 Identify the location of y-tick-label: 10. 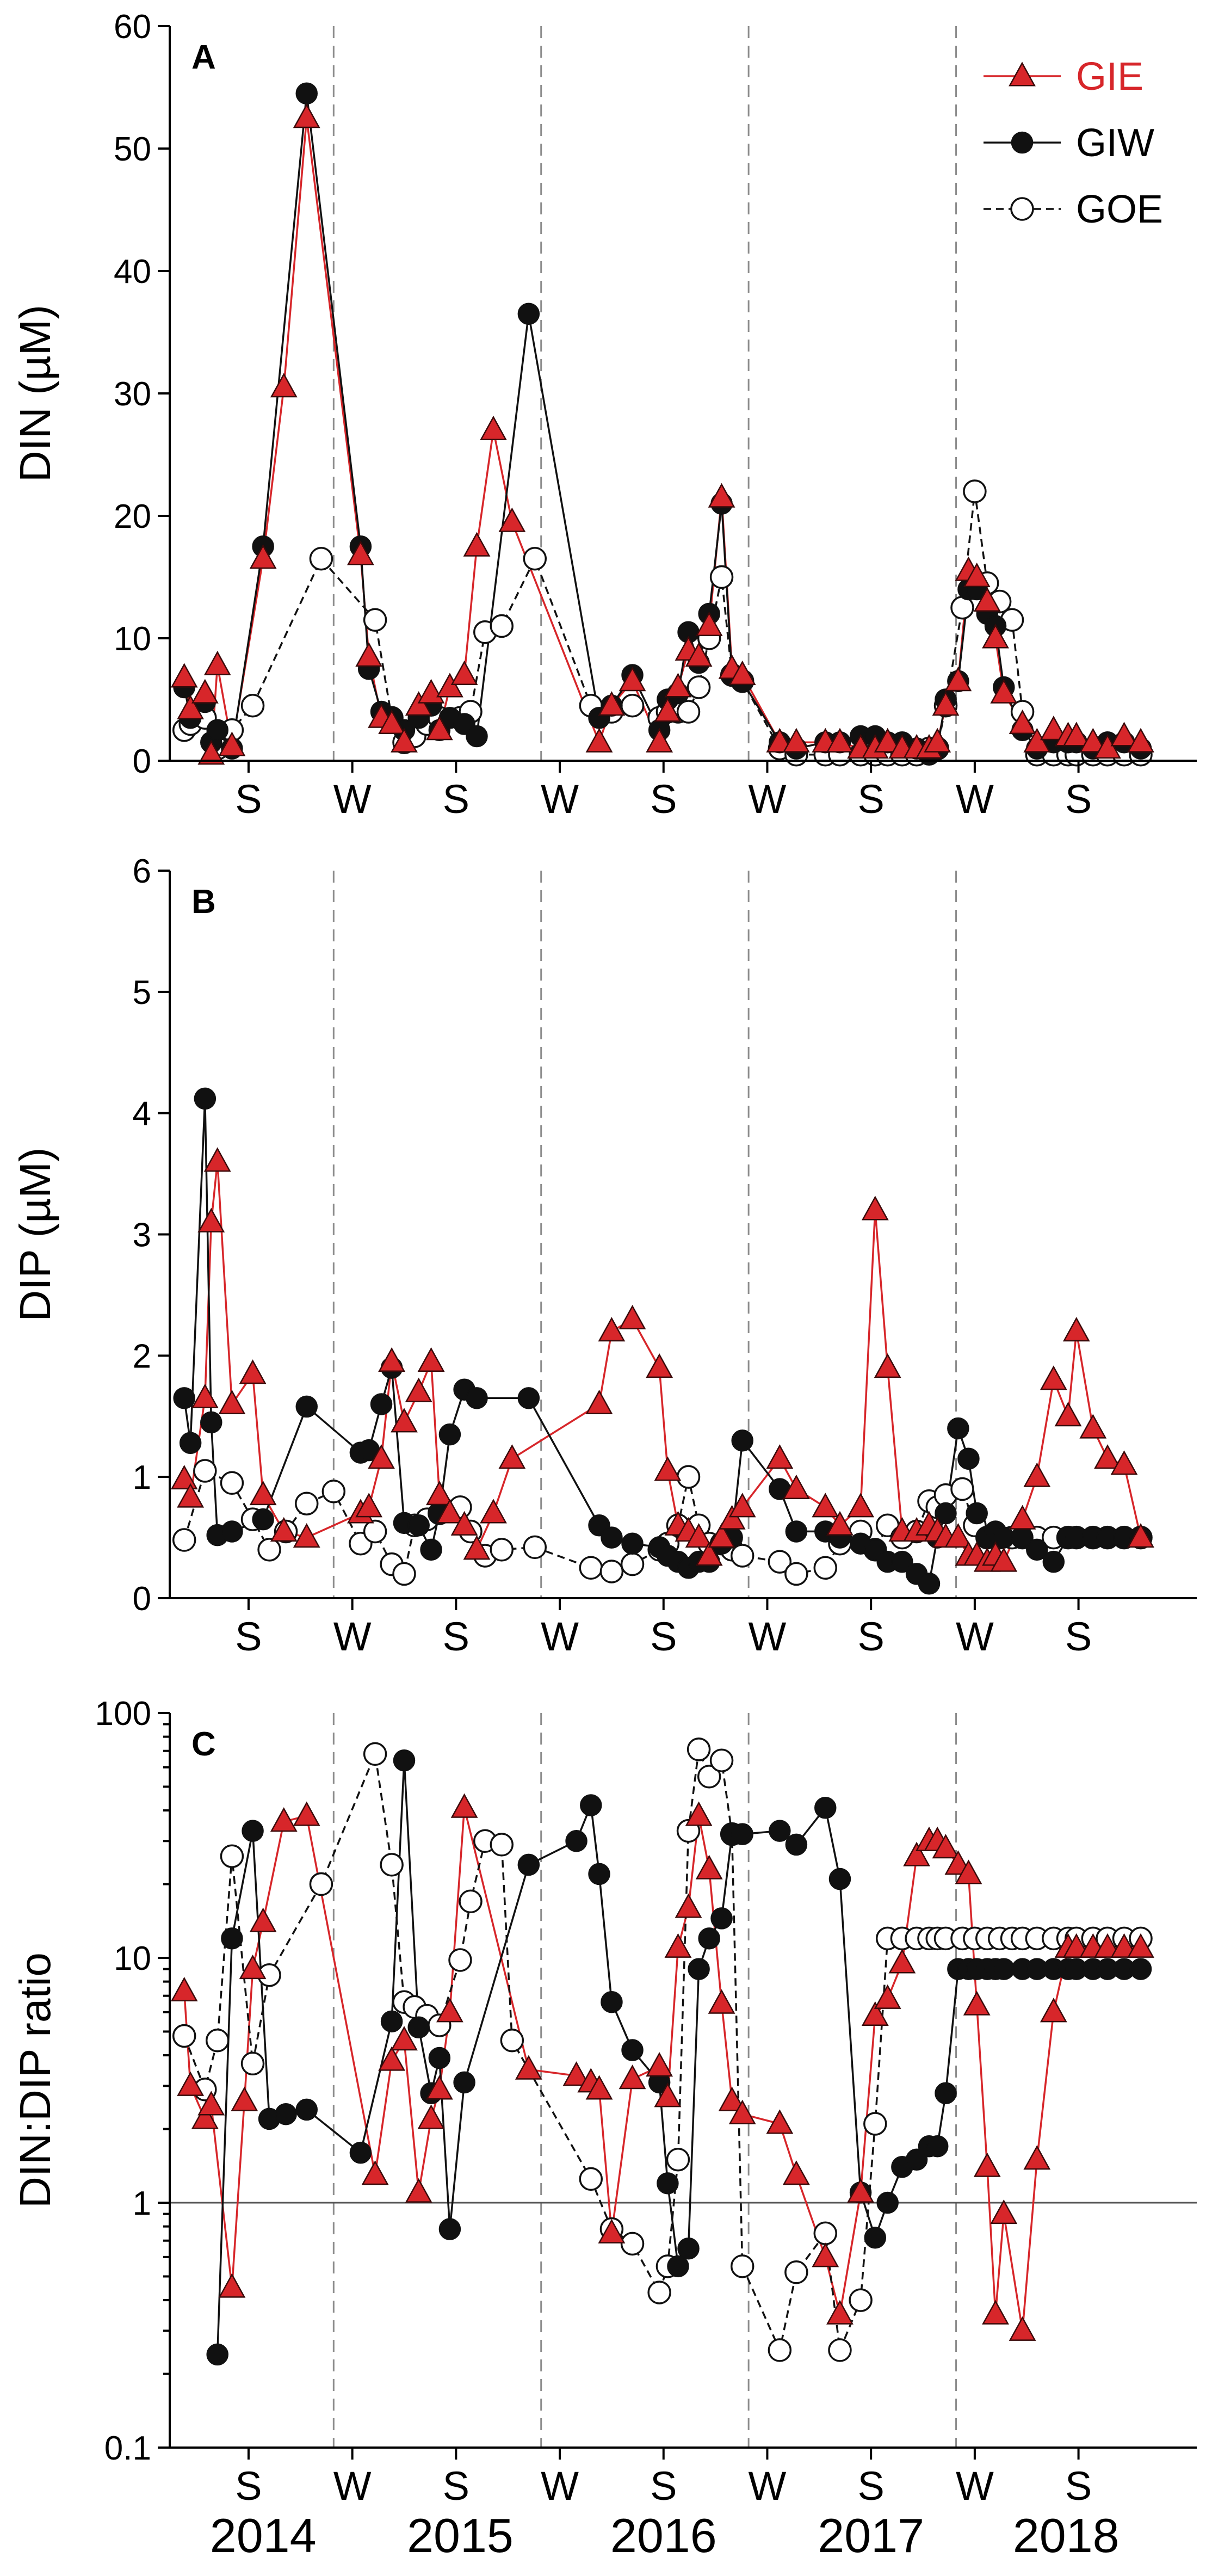
(132, 639).